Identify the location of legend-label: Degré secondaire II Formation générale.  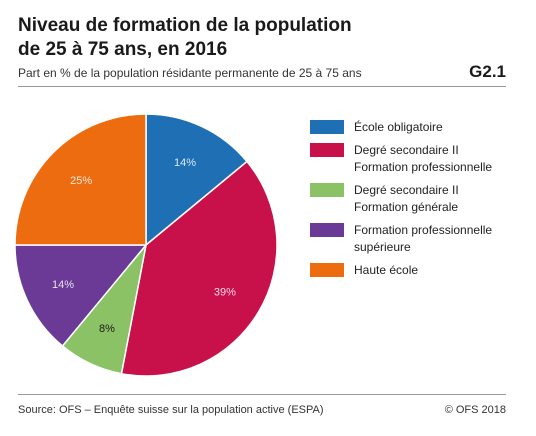
(406, 199).